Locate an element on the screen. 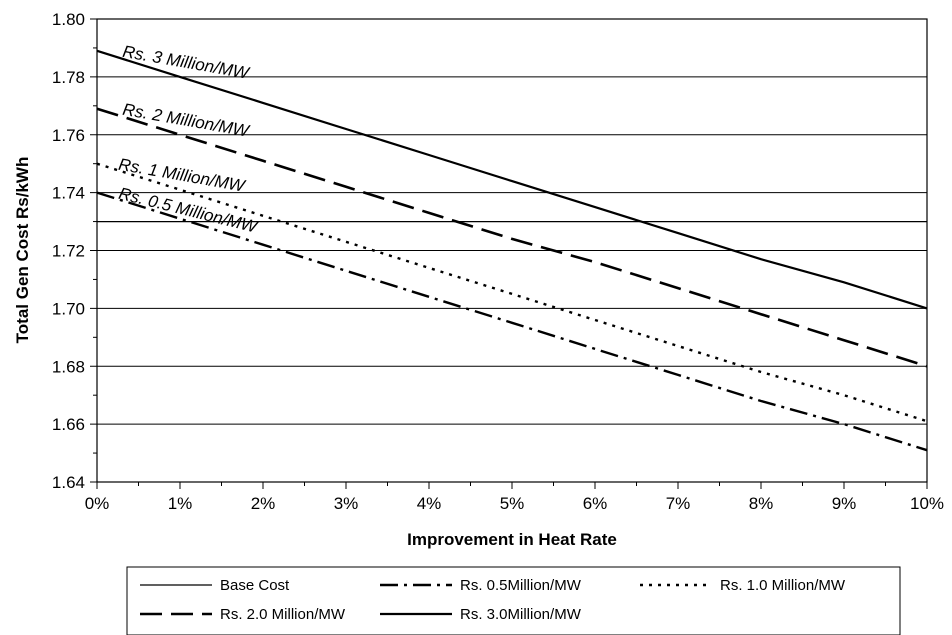 This screenshot has height=635, width=952. legend-label-base-cost: Base Cost is located at coordinates (255, 585).